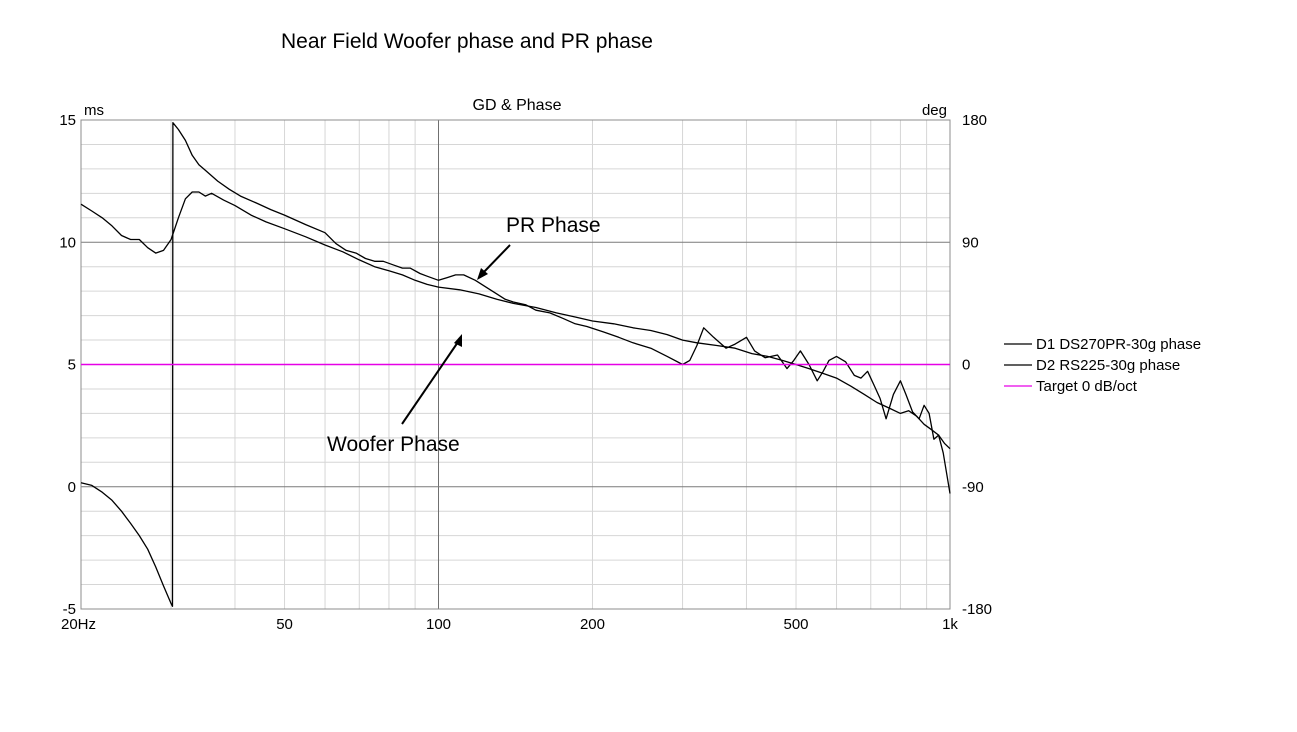 This screenshot has height=732, width=1297. Describe the element at coordinates (496, 259) in the screenshot. I see `annotation-pr-phase-arrow` at that location.